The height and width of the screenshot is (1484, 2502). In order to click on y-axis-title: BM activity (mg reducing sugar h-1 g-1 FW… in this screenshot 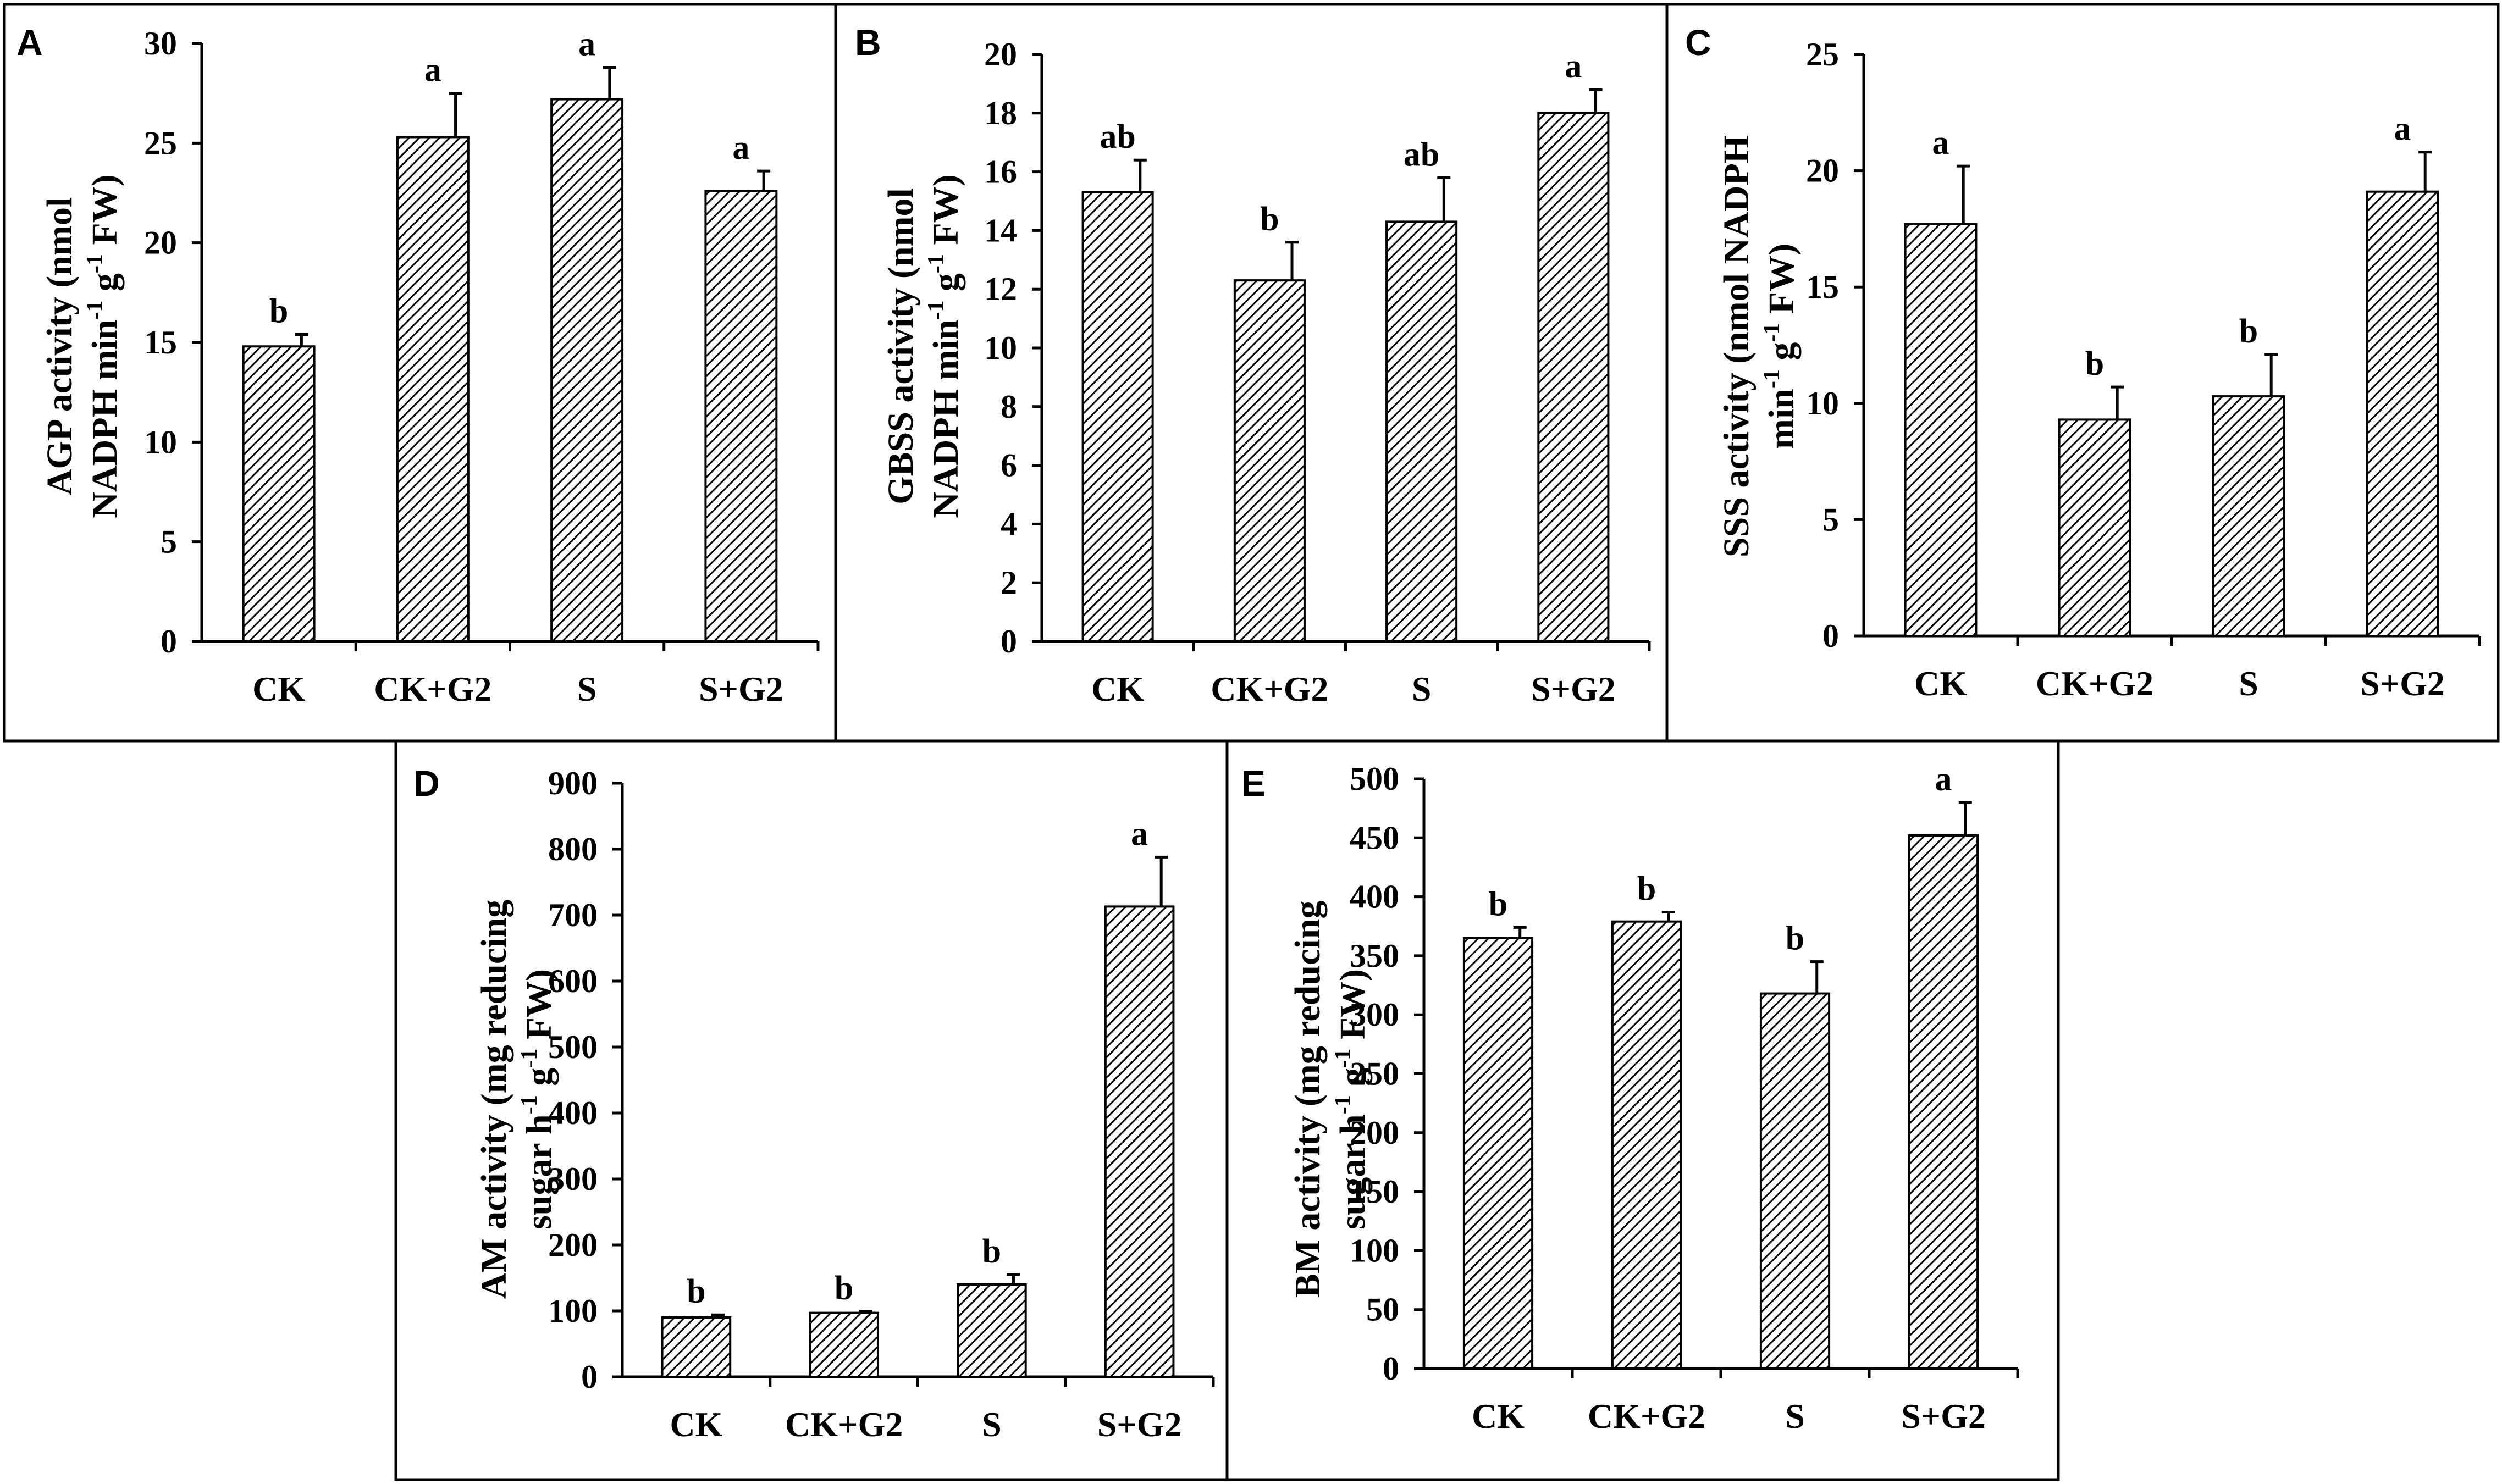, I will do `click(1330, 1099)`.